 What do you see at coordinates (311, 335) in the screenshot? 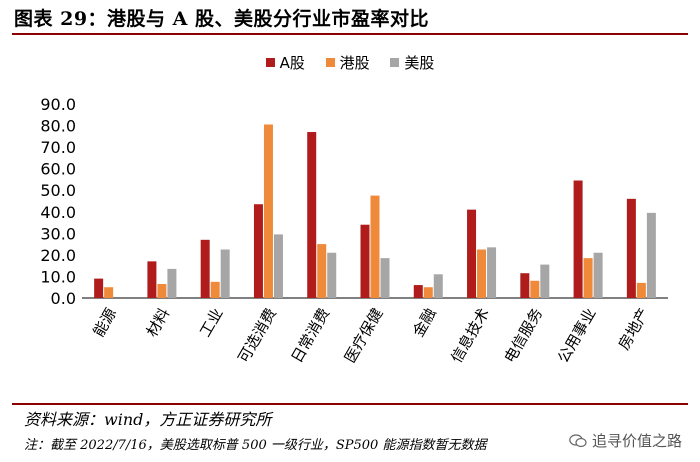
I see `x-category-label: 日常消费` at bounding box center [311, 335].